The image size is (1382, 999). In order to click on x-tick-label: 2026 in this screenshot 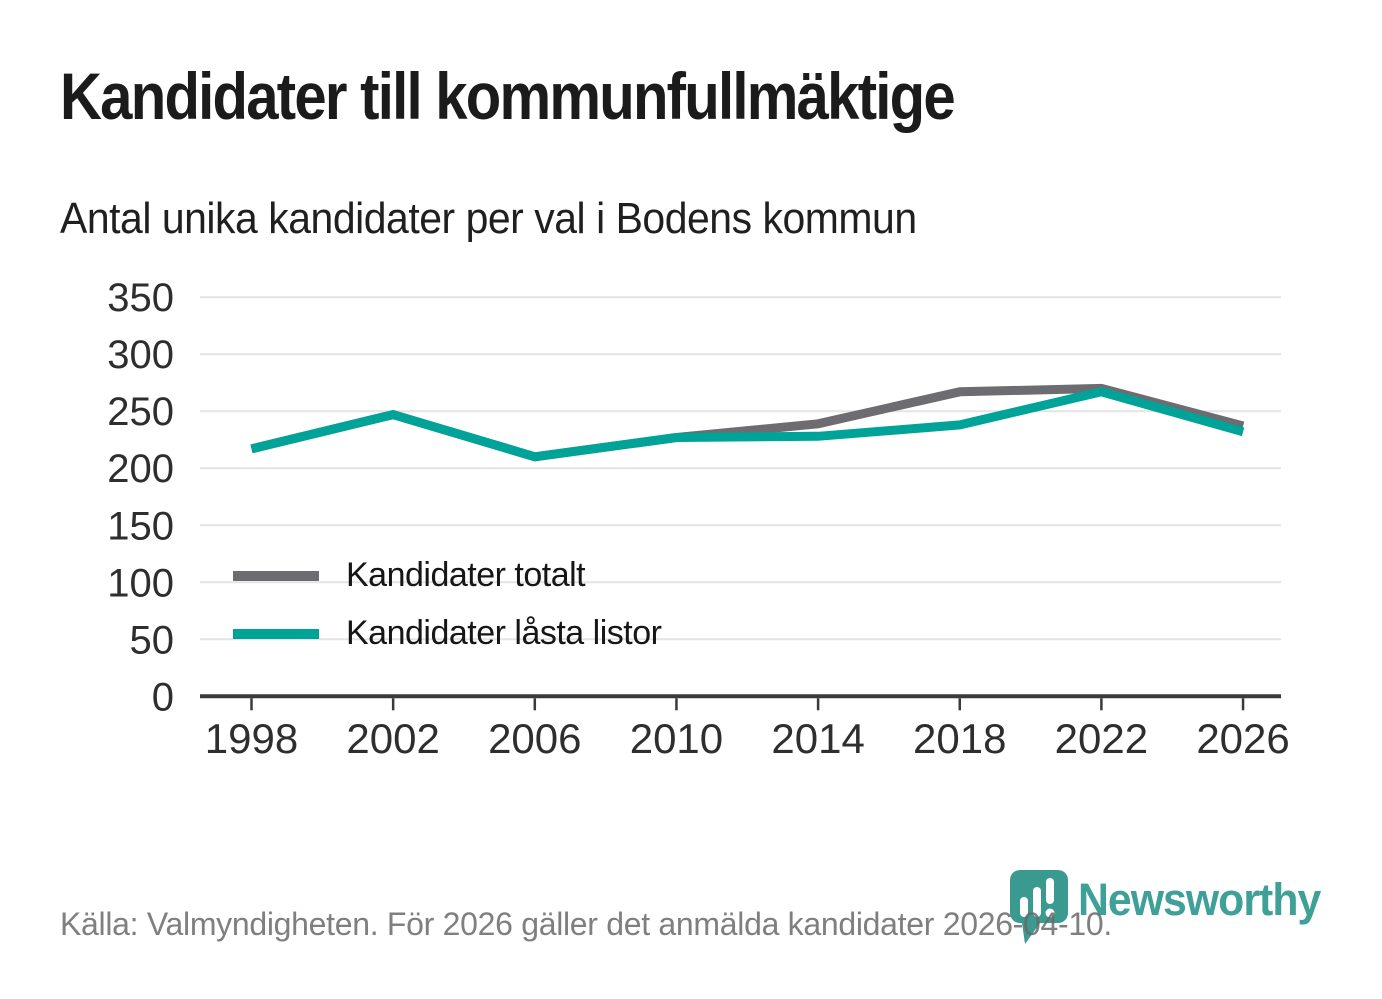, I will do `click(1242, 738)`.